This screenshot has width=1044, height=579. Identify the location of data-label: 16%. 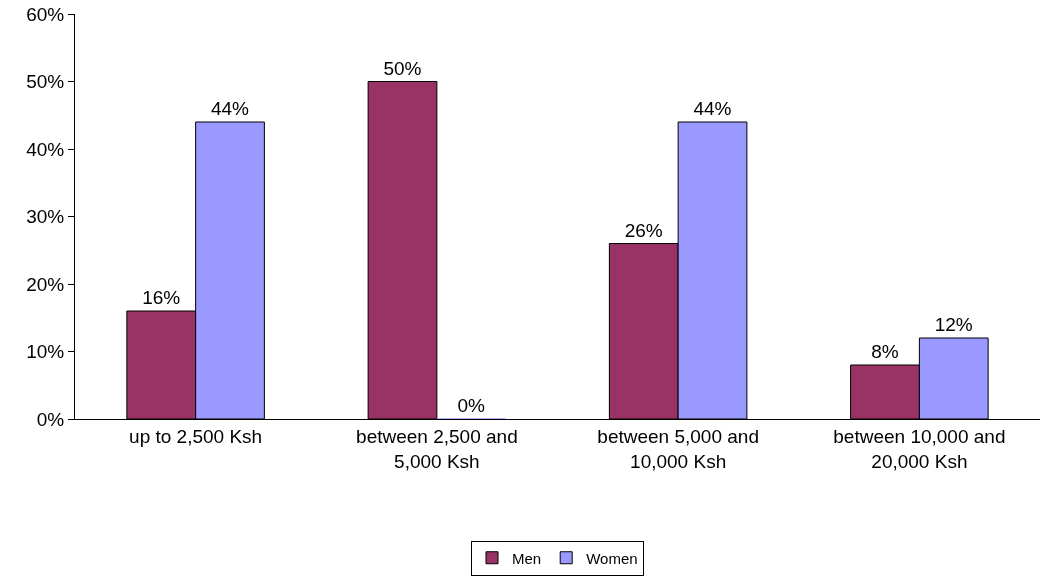
(161, 297).